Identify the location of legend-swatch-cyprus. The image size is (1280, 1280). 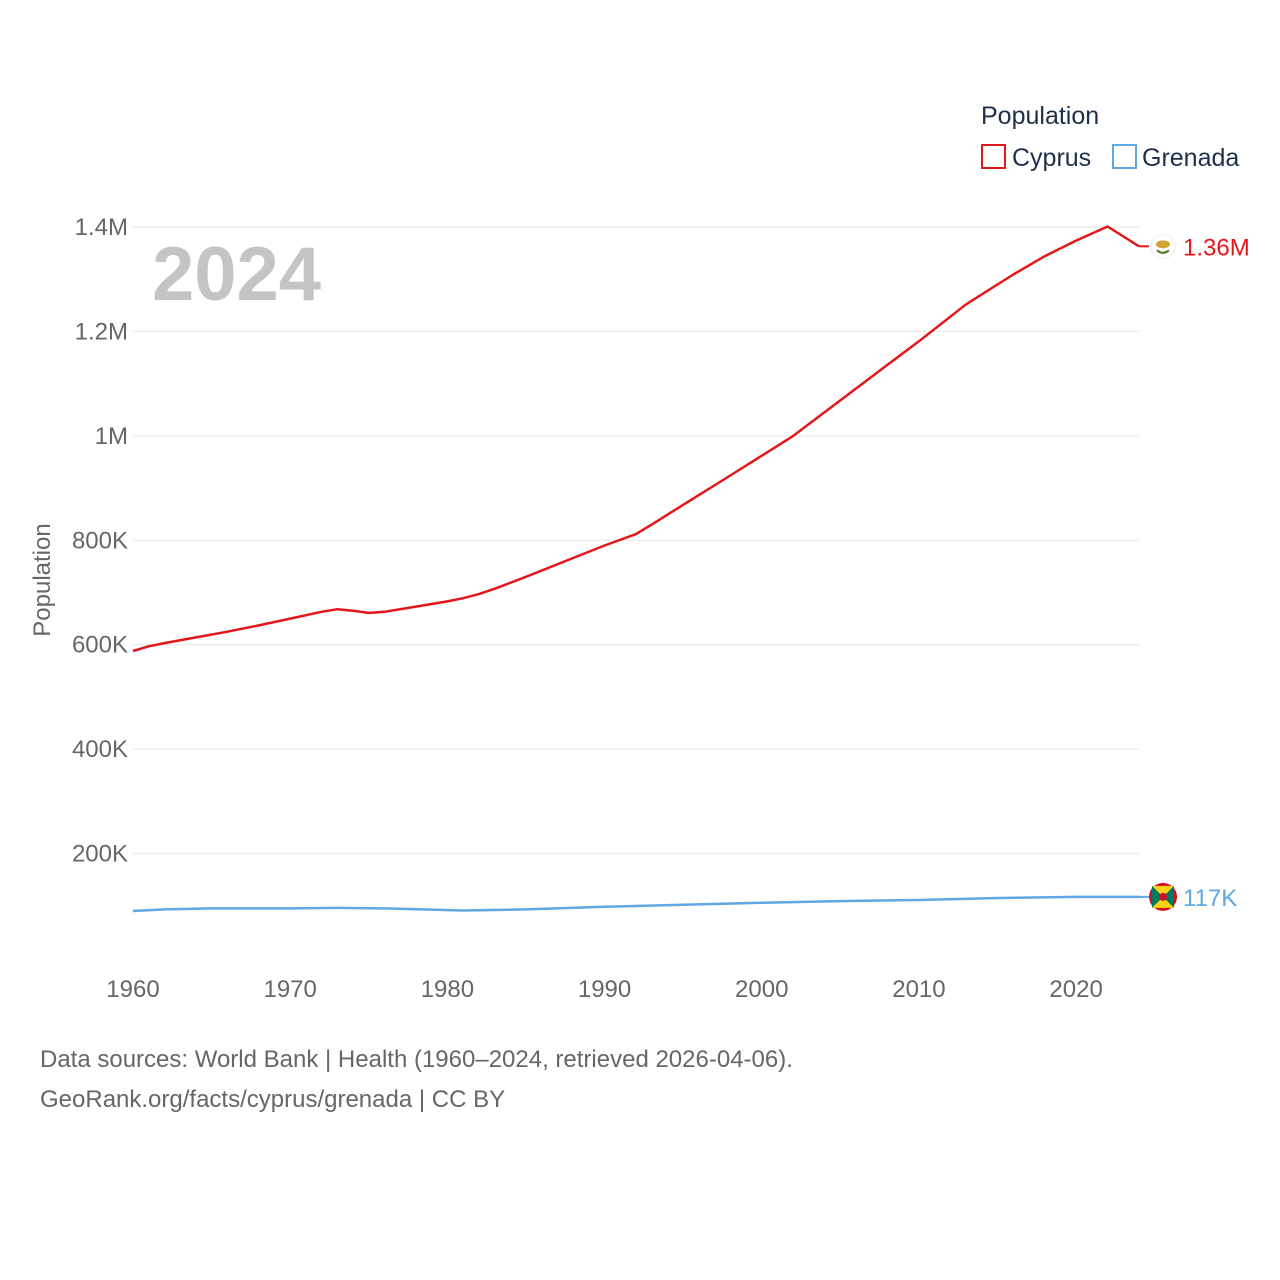
(993, 156).